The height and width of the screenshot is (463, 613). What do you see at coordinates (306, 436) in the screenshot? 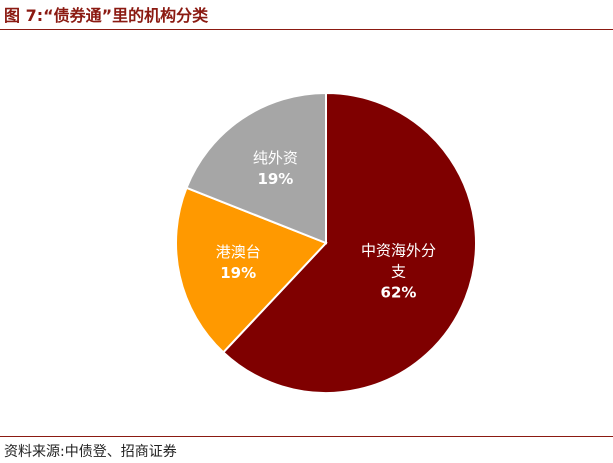
I see `source-divider` at bounding box center [306, 436].